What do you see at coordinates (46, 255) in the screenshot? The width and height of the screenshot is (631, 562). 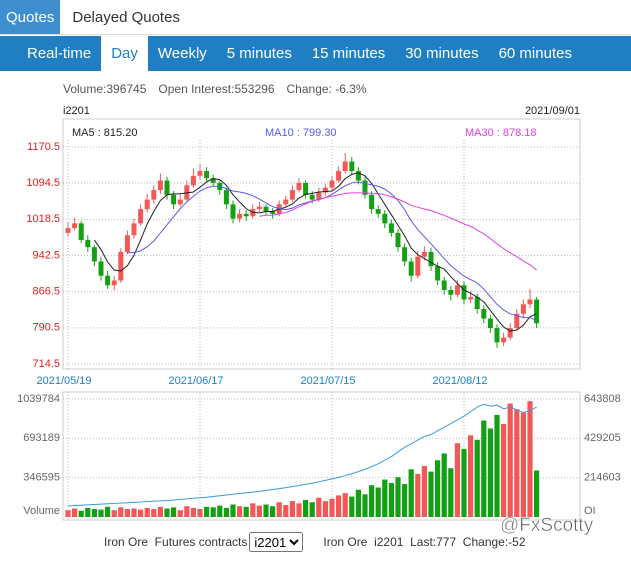 I see `y-tick-label: 942.5` at bounding box center [46, 255].